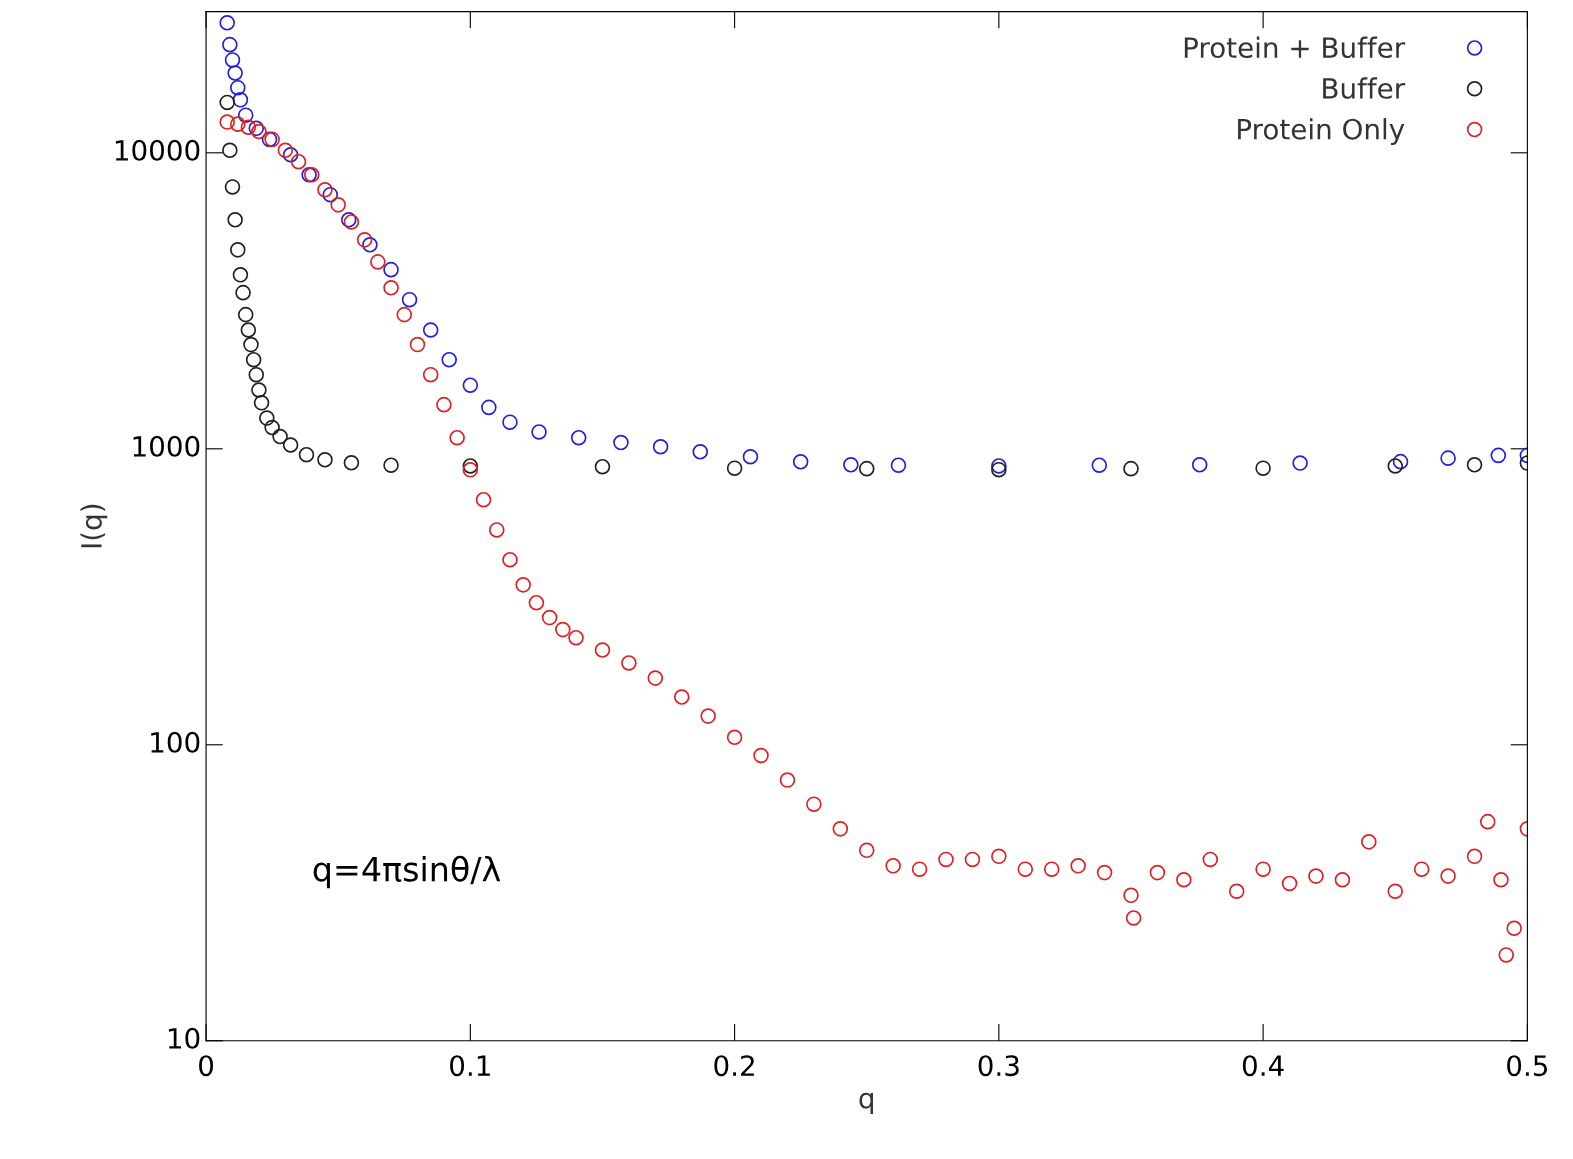  Describe the element at coordinates (866, 1103) in the screenshot. I see `x-axis-title: q` at that location.